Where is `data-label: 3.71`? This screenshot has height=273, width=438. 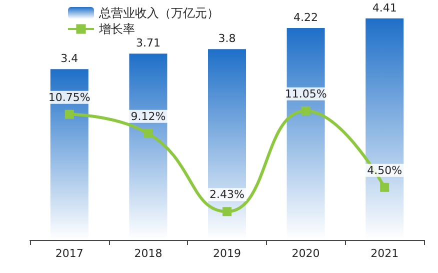
data-label: 3.71 is located at coordinates (148, 43).